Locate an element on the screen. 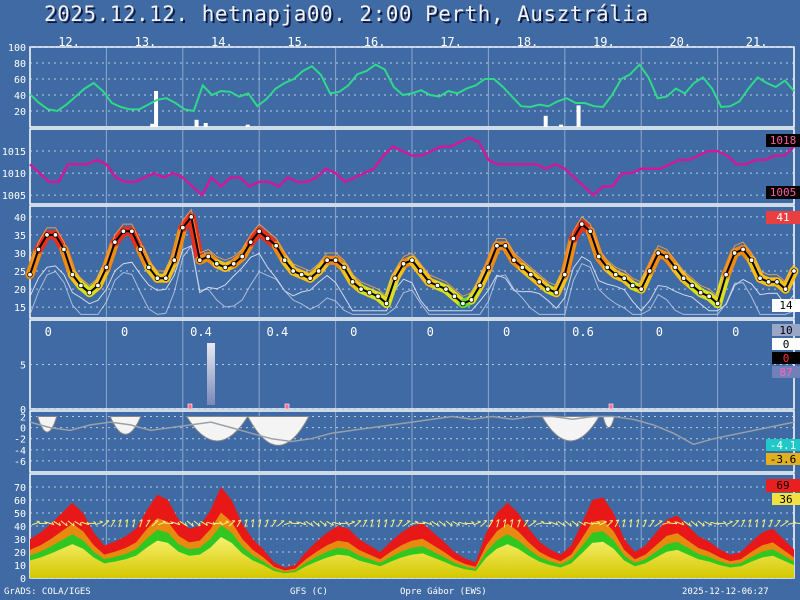 The height and width of the screenshot is (600, 800). y-tick-label: 40 is located at coordinates (20, 218).